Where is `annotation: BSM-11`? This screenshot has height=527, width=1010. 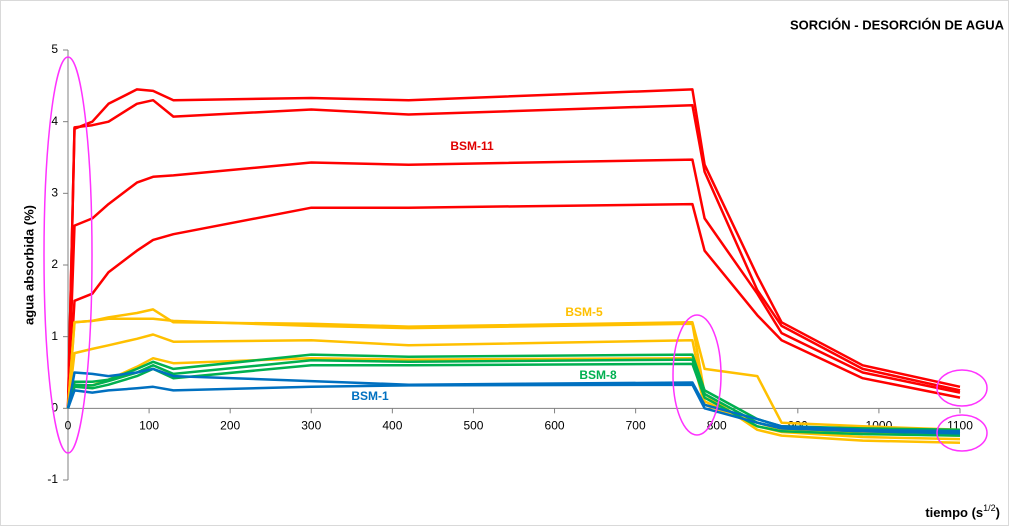 annotation: BSM-11 is located at coordinates (472, 146).